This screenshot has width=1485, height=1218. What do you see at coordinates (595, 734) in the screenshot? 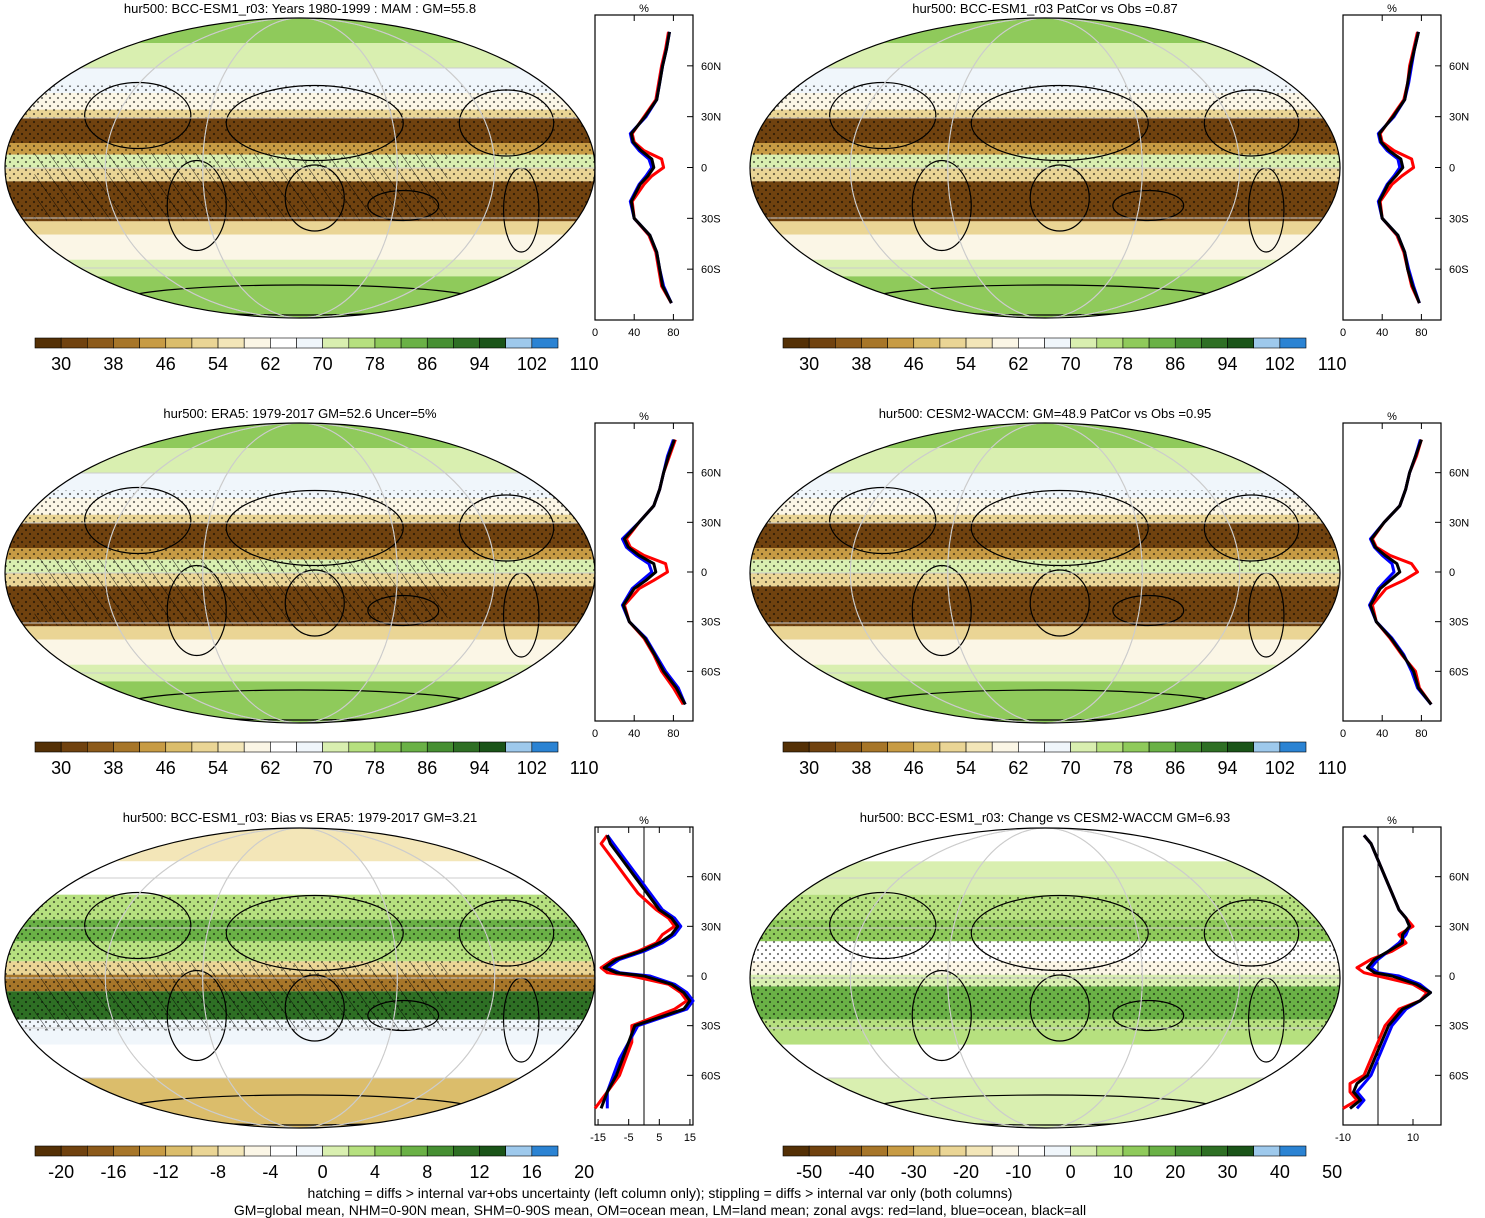
I see `x-tick-label: 0` at bounding box center [595, 734].